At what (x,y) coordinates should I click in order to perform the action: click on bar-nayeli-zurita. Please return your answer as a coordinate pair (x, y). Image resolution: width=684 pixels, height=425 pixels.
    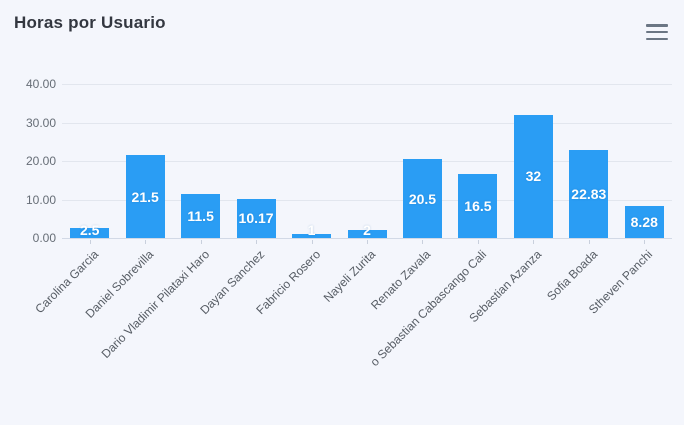
    Looking at the image, I should click on (367, 234).